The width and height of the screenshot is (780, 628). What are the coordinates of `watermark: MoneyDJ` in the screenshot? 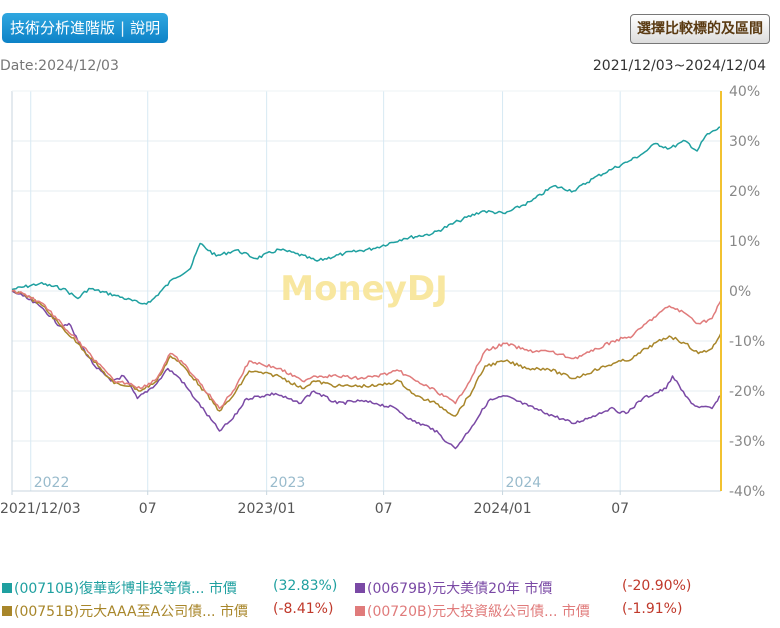 It's located at (364, 289).